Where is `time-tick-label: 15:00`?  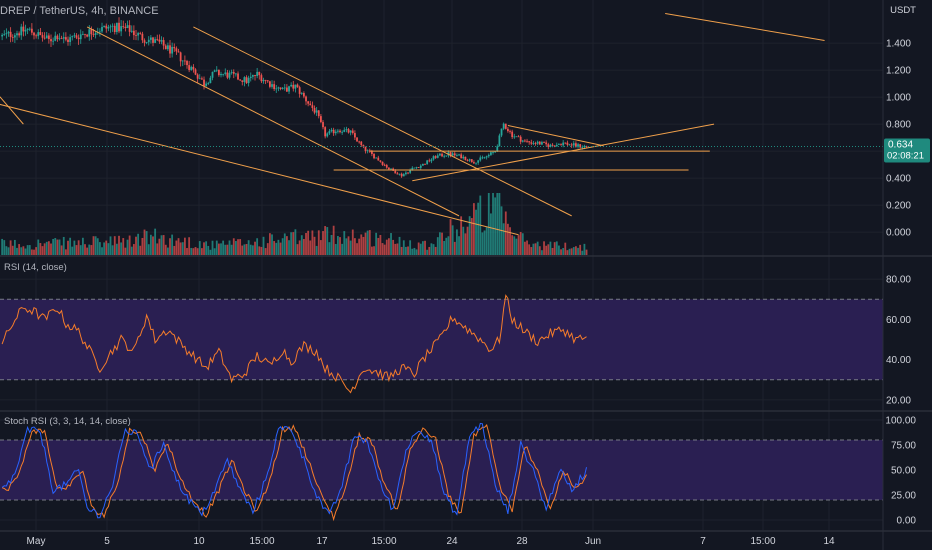
time-tick-label: 15:00 is located at coordinates (383, 541).